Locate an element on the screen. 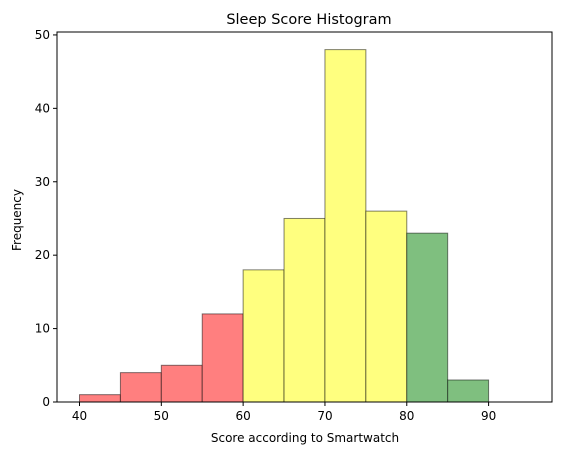 The image size is (562, 455). x-tick-label: 40 is located at coordinates (79, 416).